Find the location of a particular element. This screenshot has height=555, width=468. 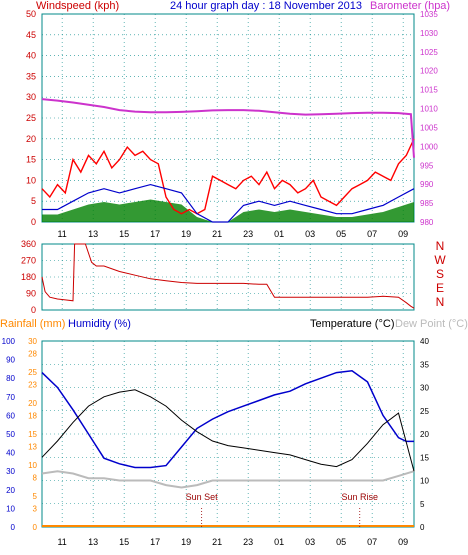

wind-y-tick-label: 20 is located at coordinates (31, 139).